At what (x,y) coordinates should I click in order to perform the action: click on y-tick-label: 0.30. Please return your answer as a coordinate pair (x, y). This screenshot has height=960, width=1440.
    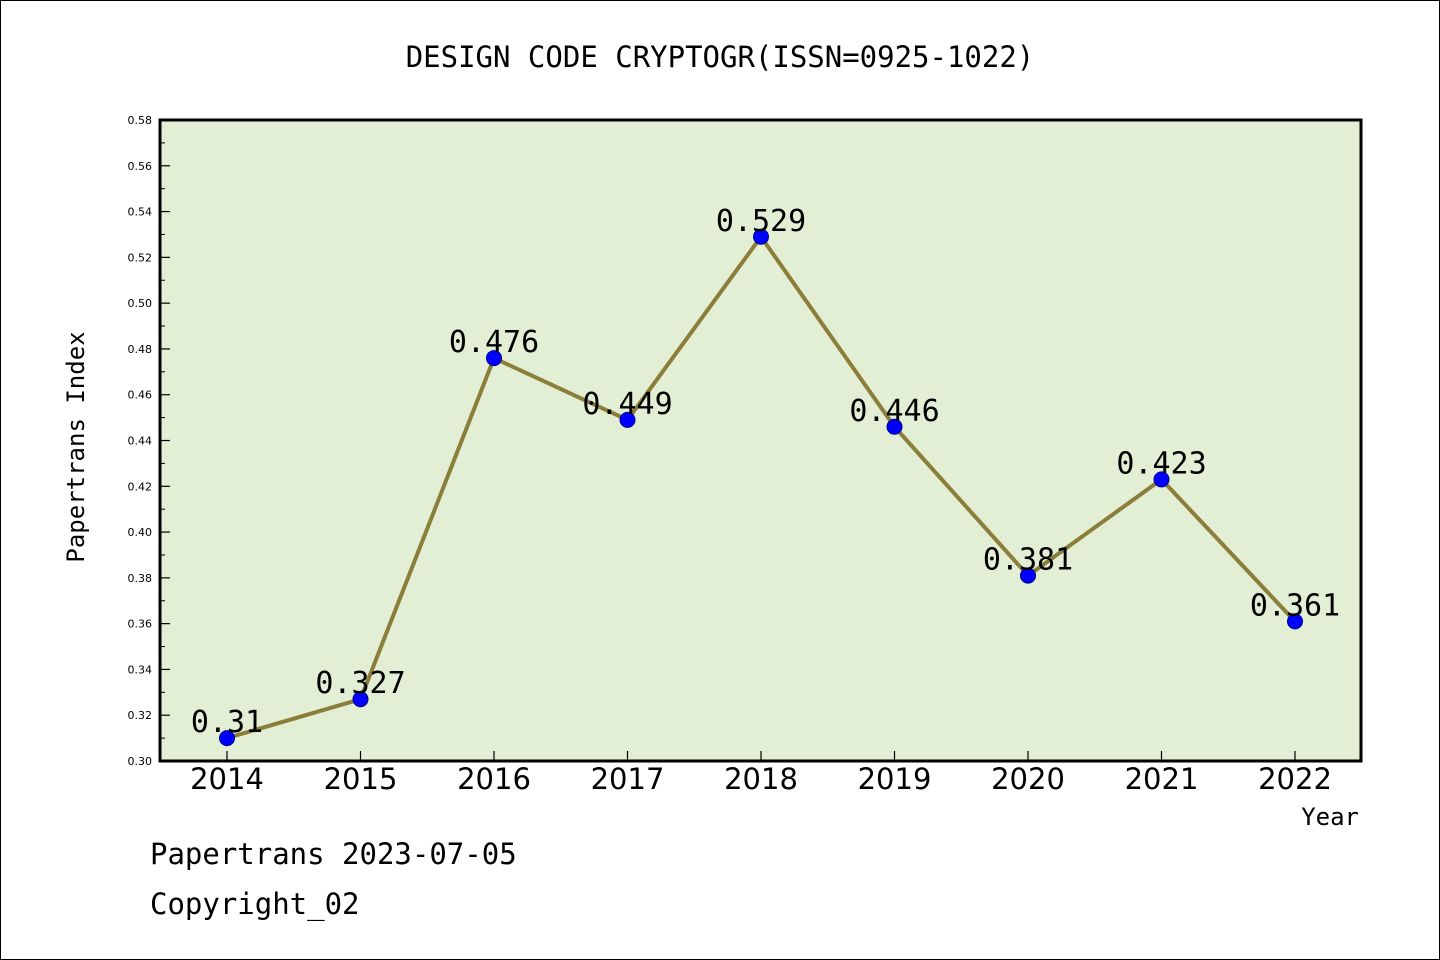
    Looking at the image, I should click on (140, 761).